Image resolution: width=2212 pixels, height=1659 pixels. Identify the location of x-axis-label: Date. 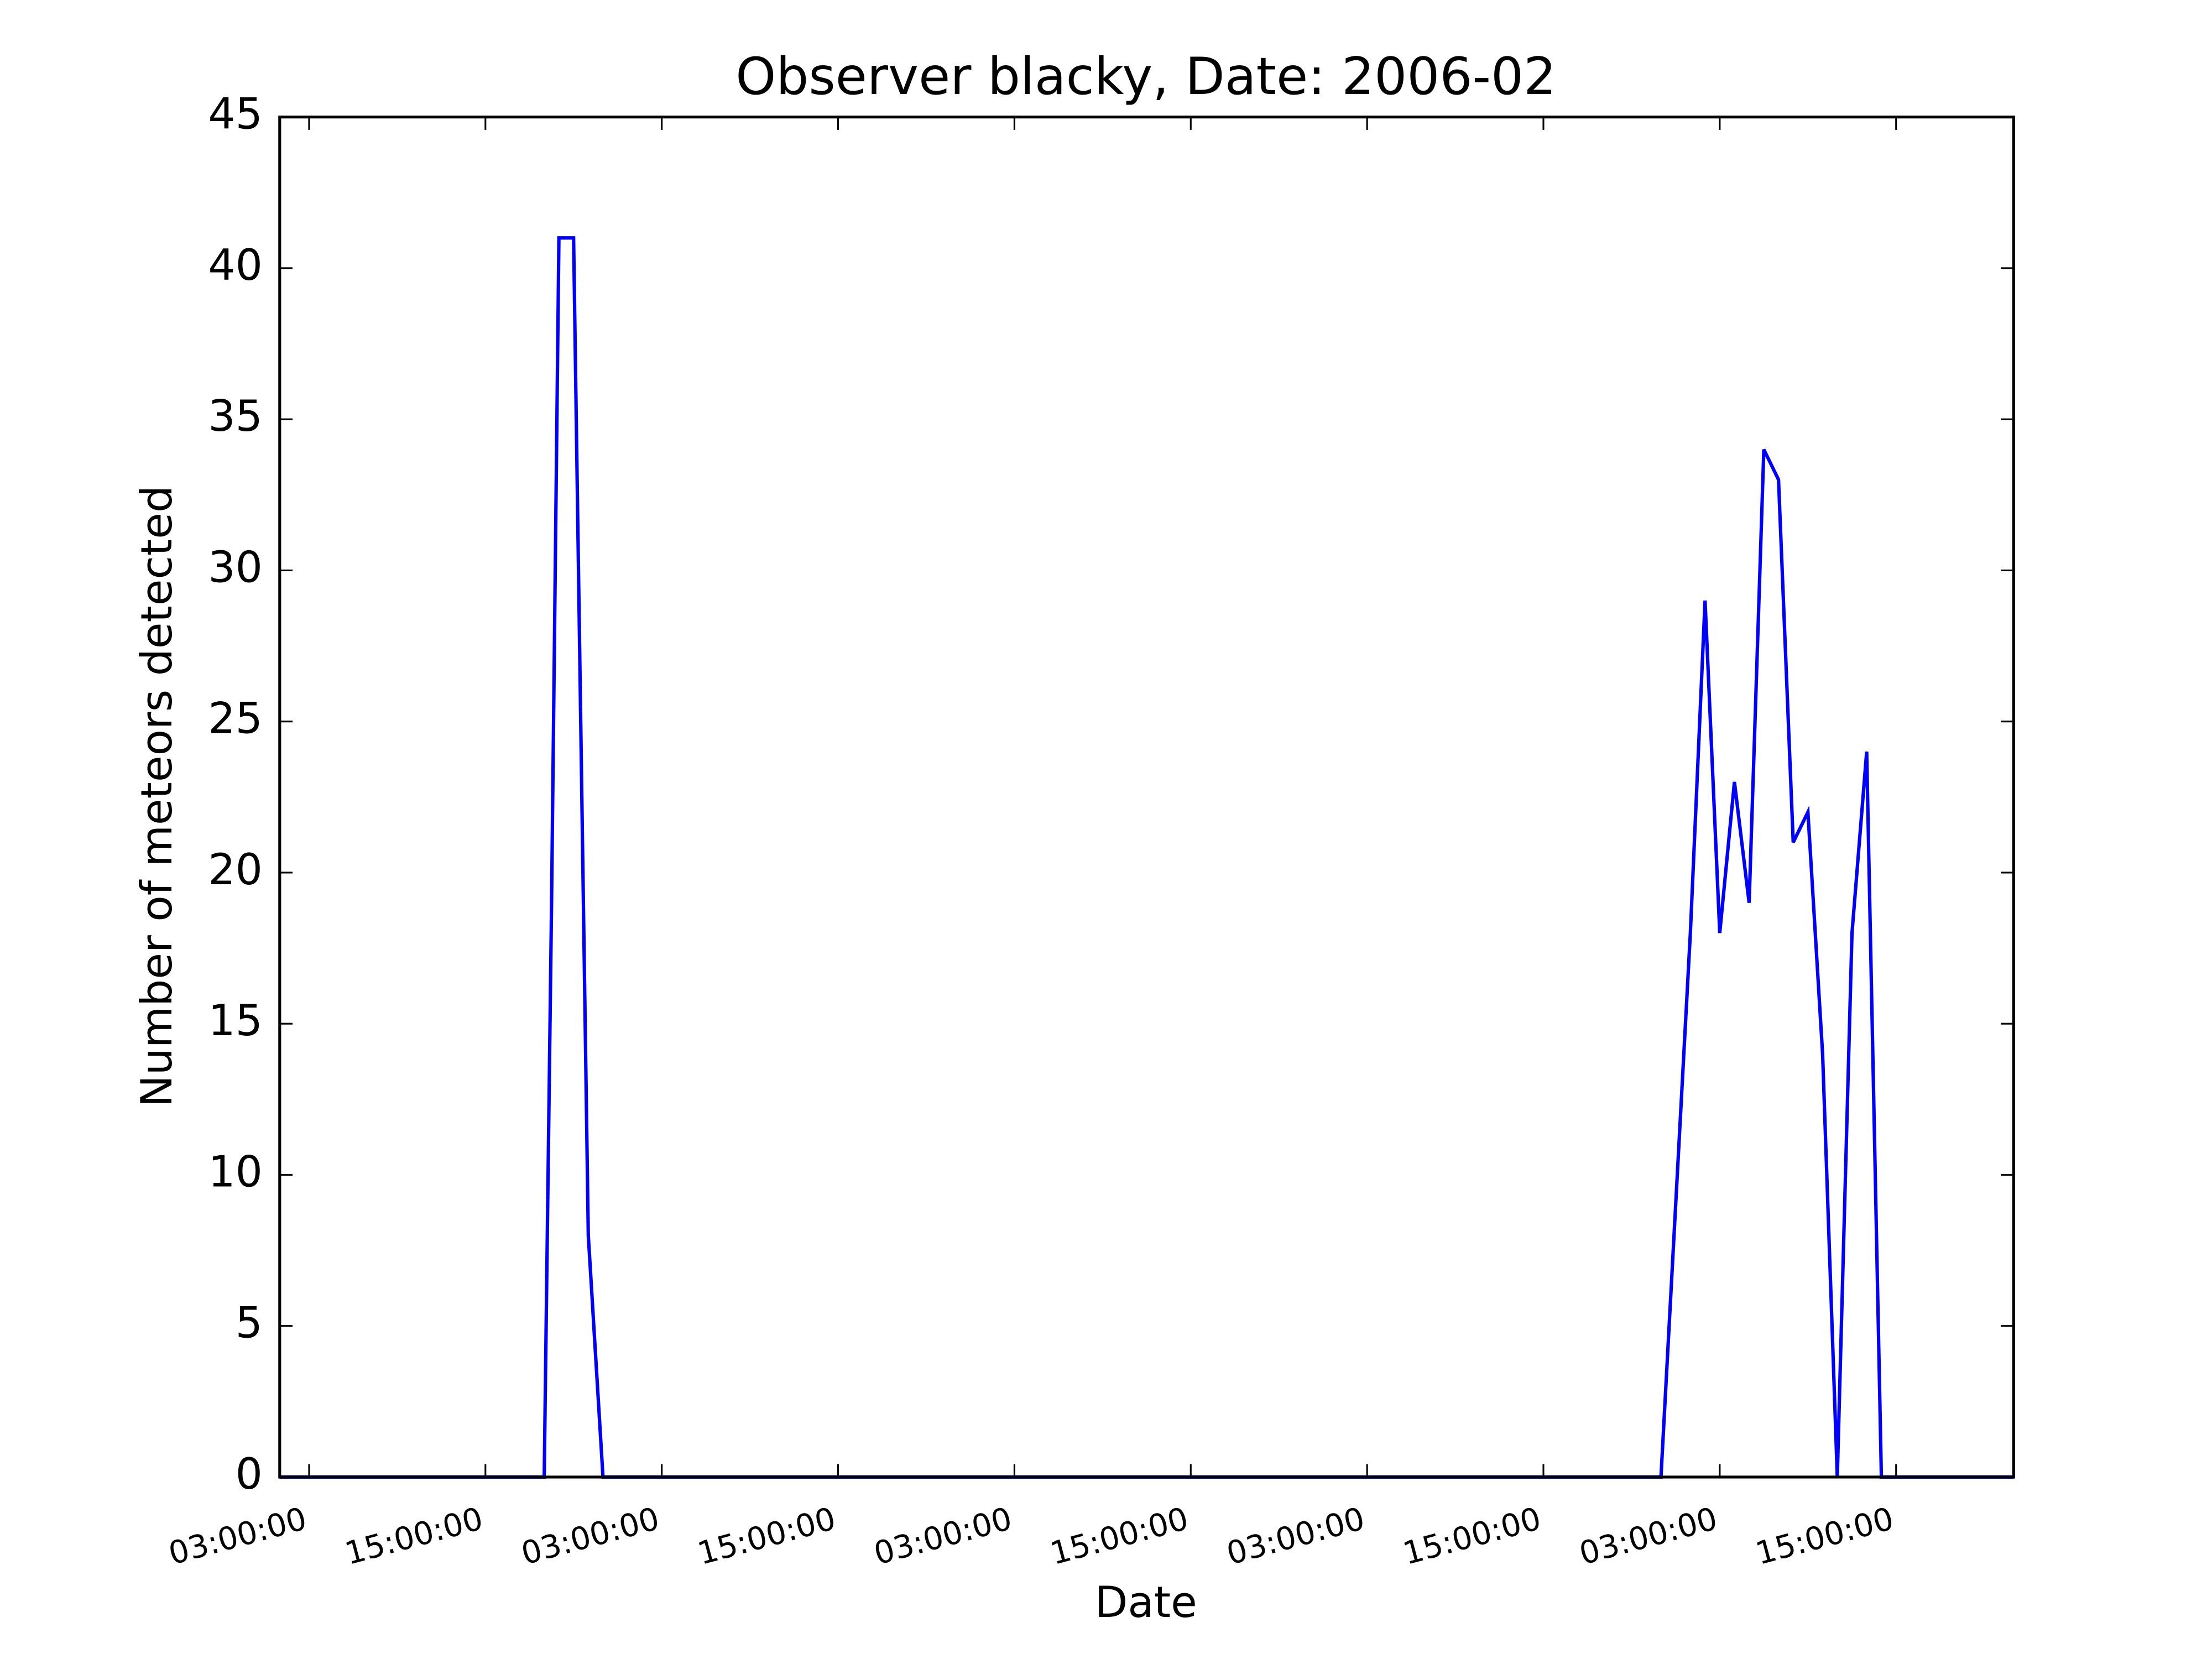
(1146, 1603).